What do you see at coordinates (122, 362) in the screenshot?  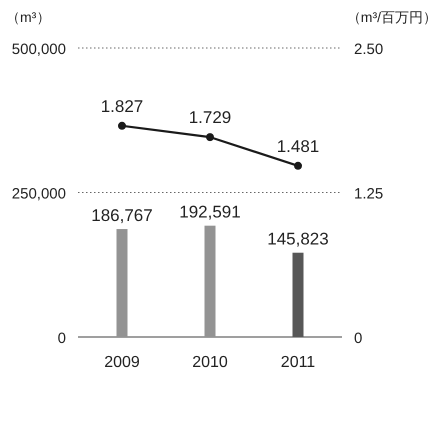 I see `x-tick-label: 2009` at bounding box center [122, 362].